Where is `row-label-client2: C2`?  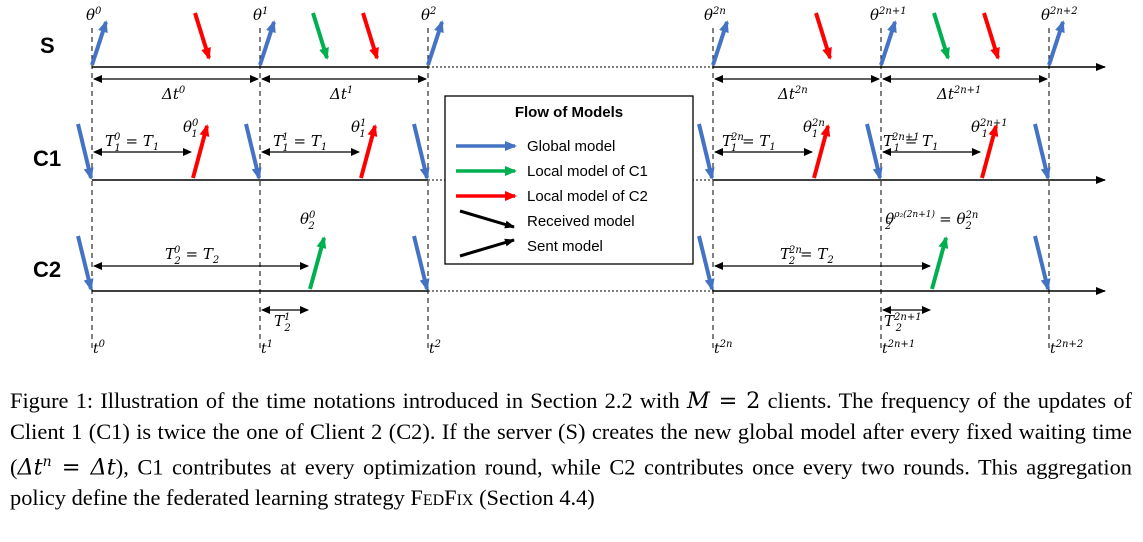
row-label-client2: C2 is located at coordinates (47, 269).